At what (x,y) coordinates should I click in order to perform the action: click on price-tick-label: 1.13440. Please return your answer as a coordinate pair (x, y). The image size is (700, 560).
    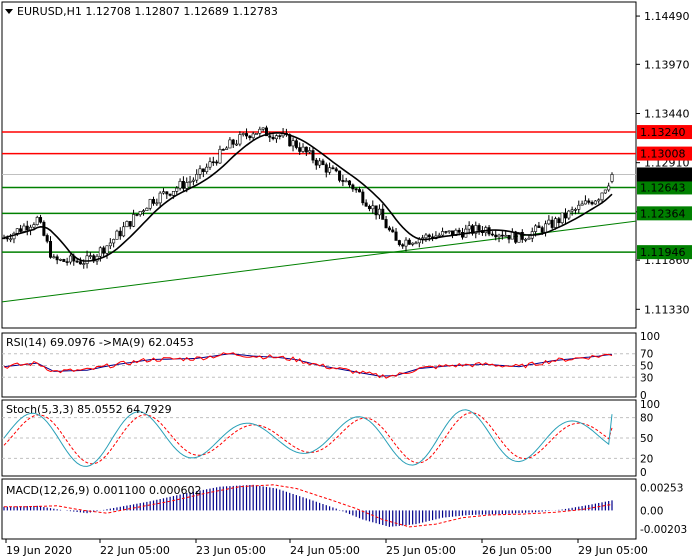
    Looking at the image, I should click on (667, 113).